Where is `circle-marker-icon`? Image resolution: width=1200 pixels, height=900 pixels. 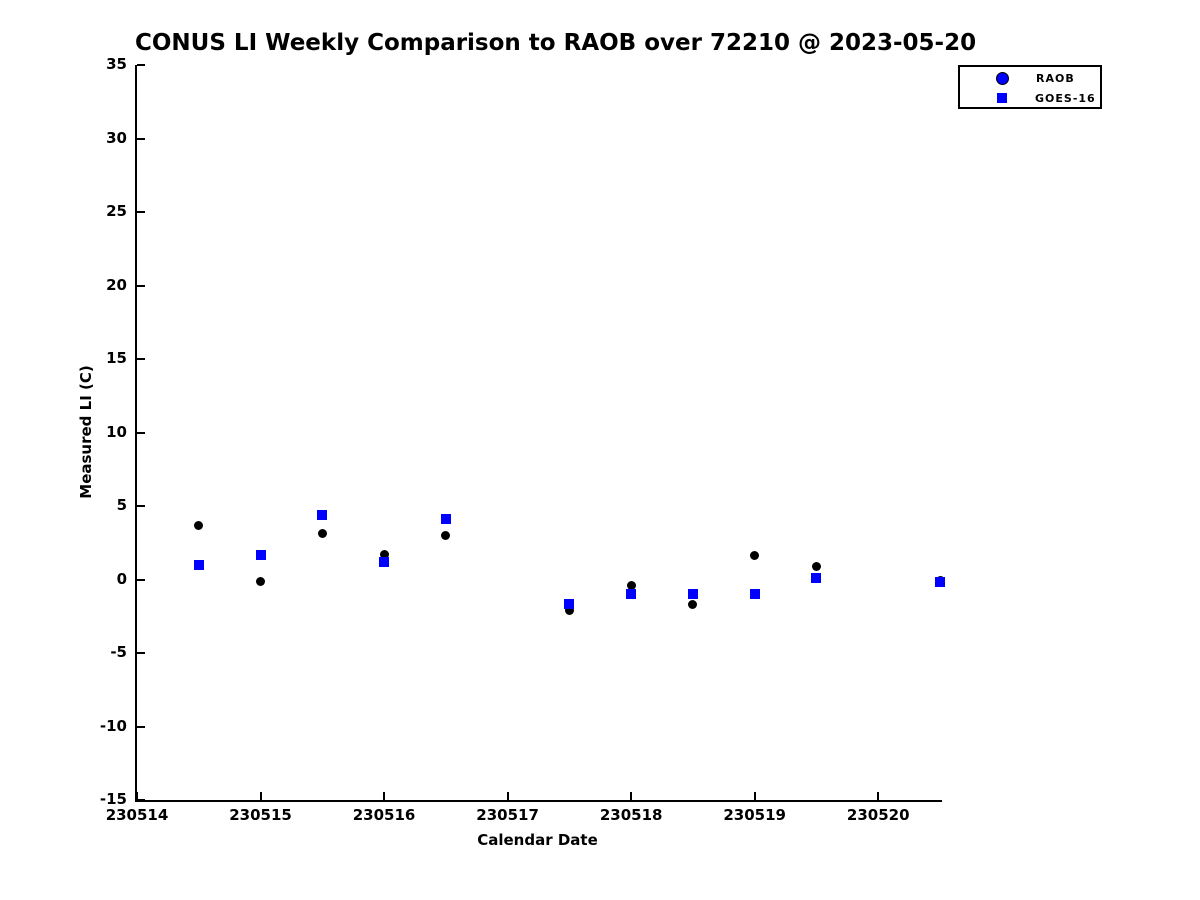
circle-marker-icon is located at coordinates (1002, 78).